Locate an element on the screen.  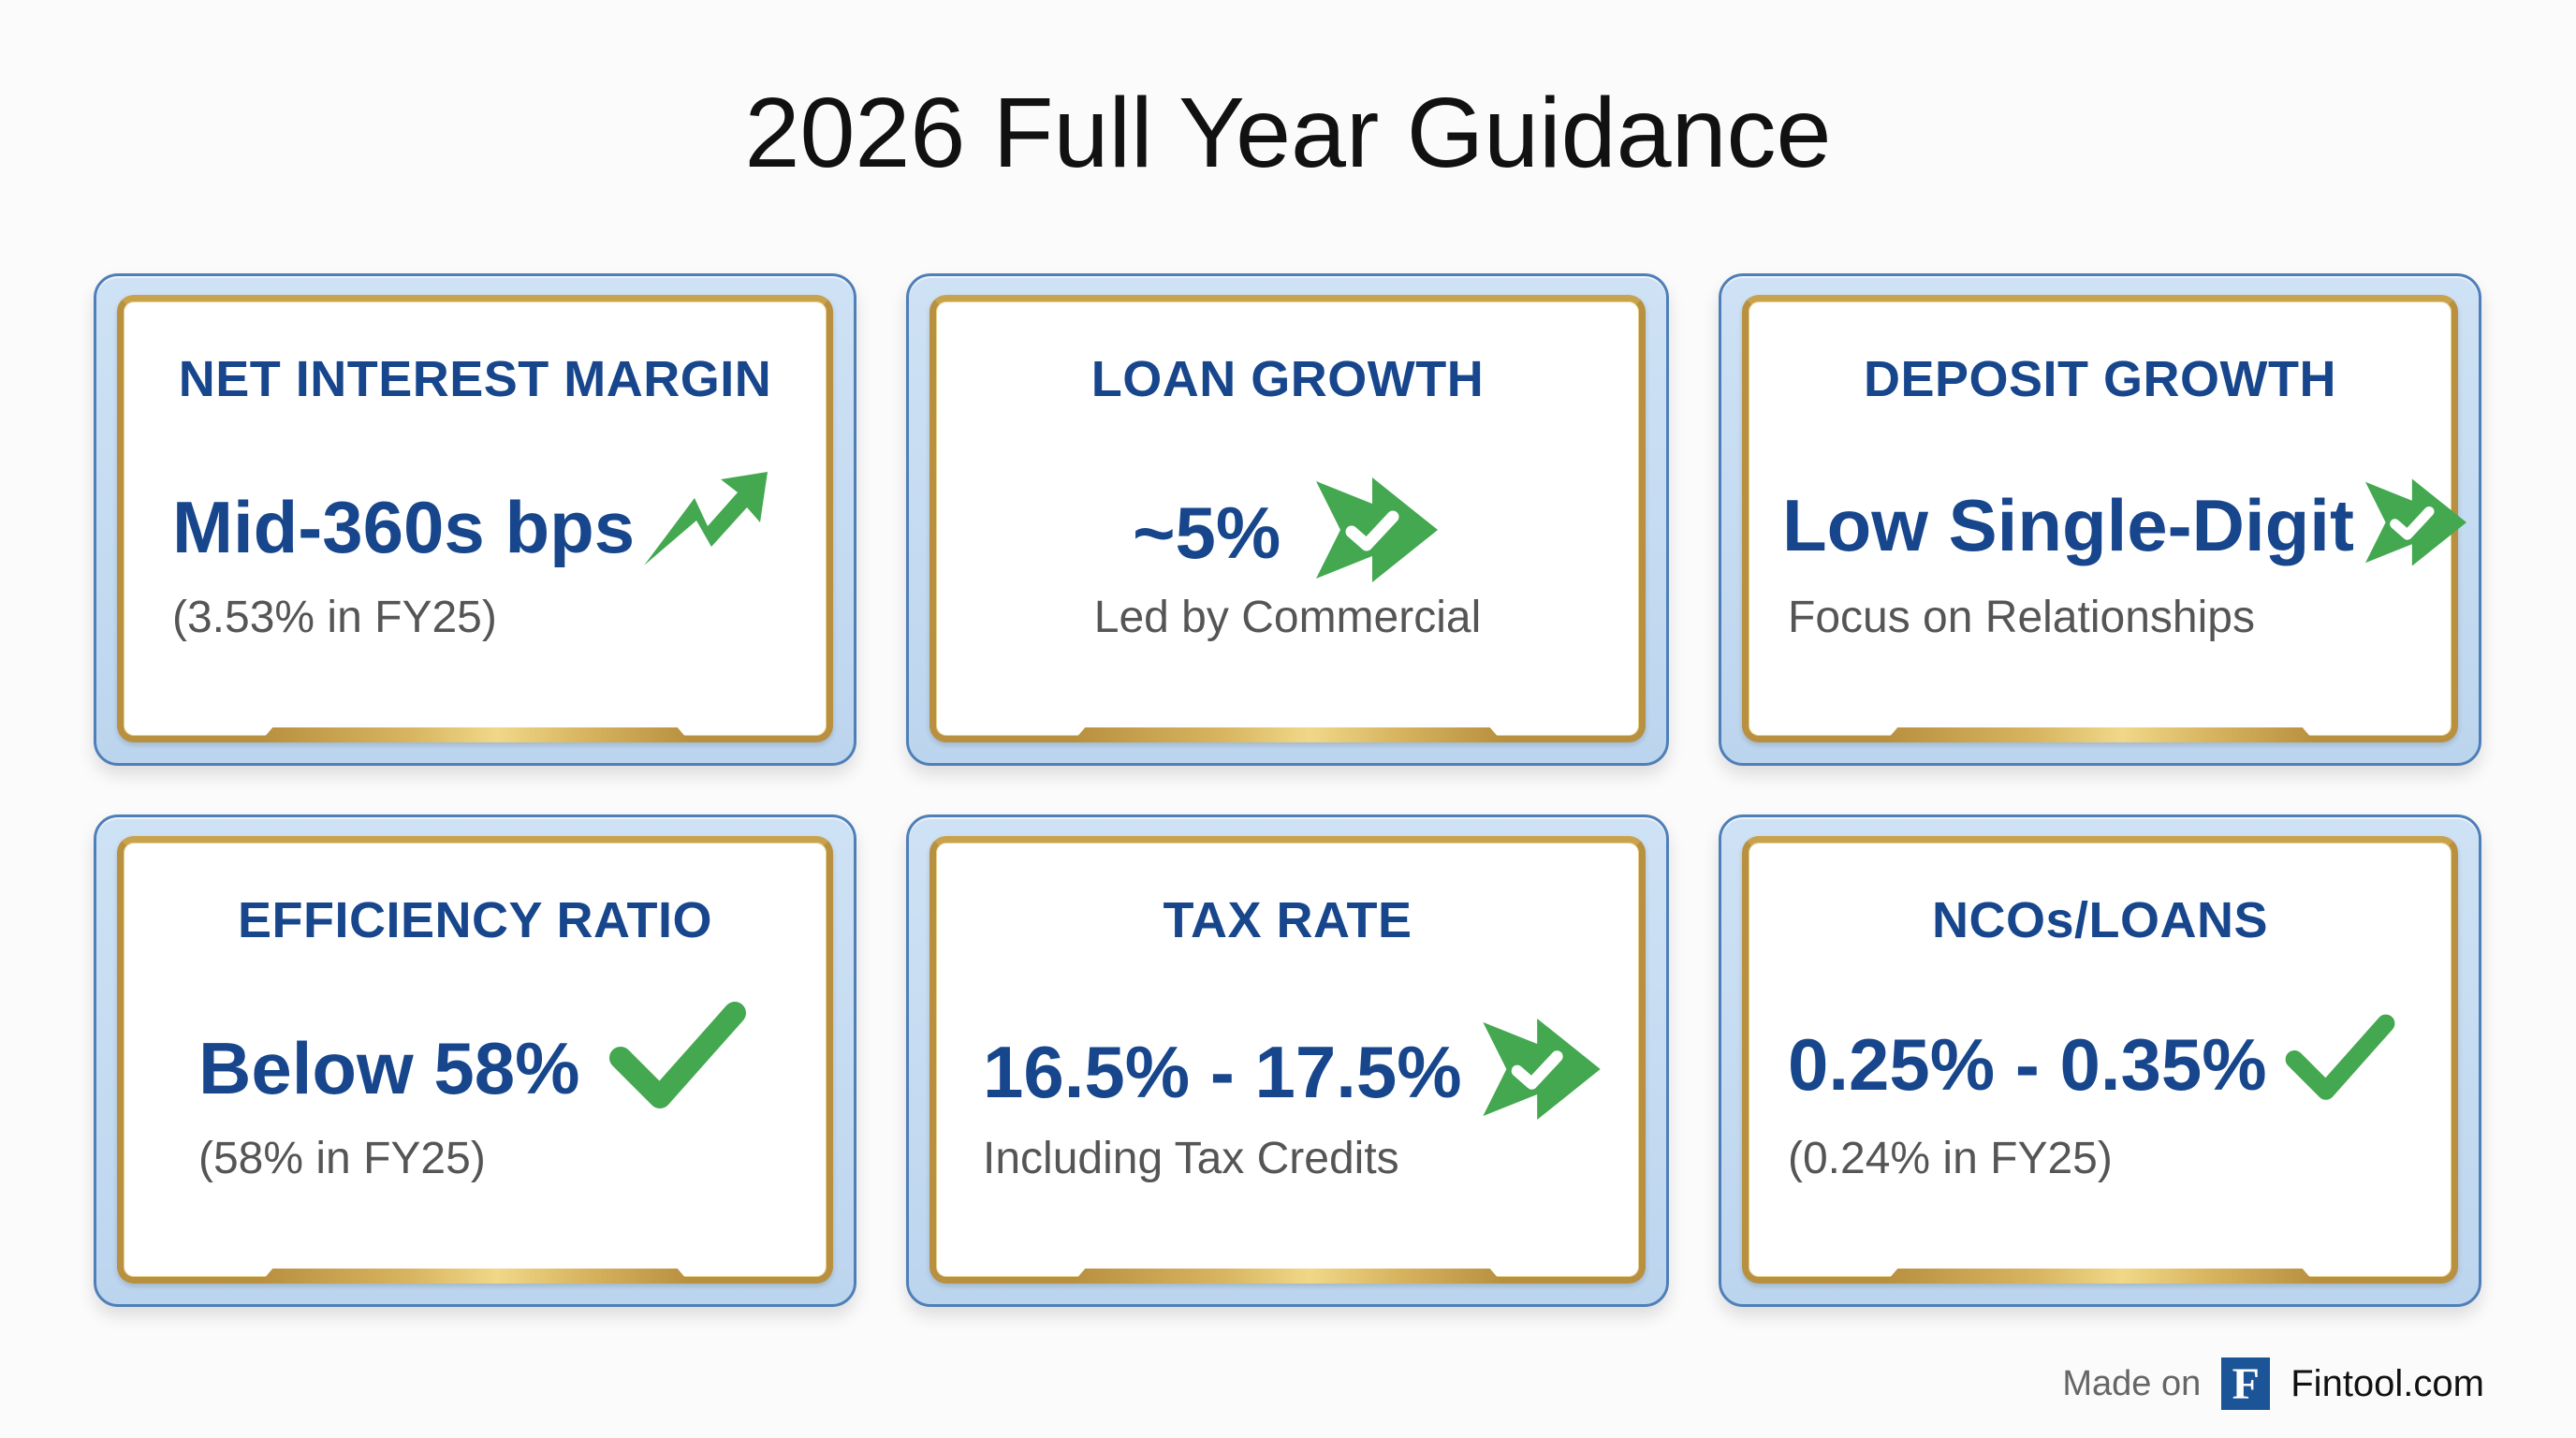
card-value: 0.25% - 0.35% is located at coordinates (2027, 1064).